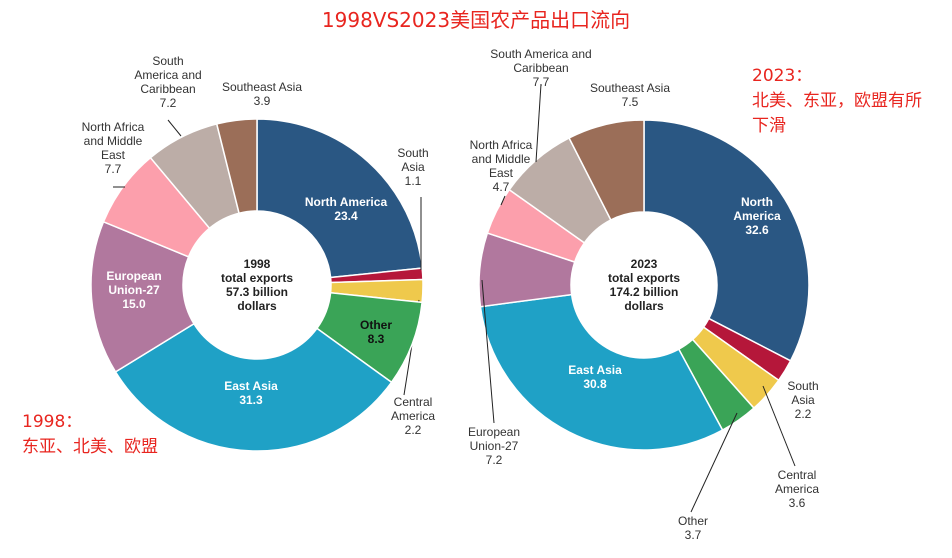 The height and width of the screenshot is (558, 952). Describe the element at coordinates (113, 169) in the screenshot. I see `data-label-north-africa-and-middle-east: 7.7` at that location.